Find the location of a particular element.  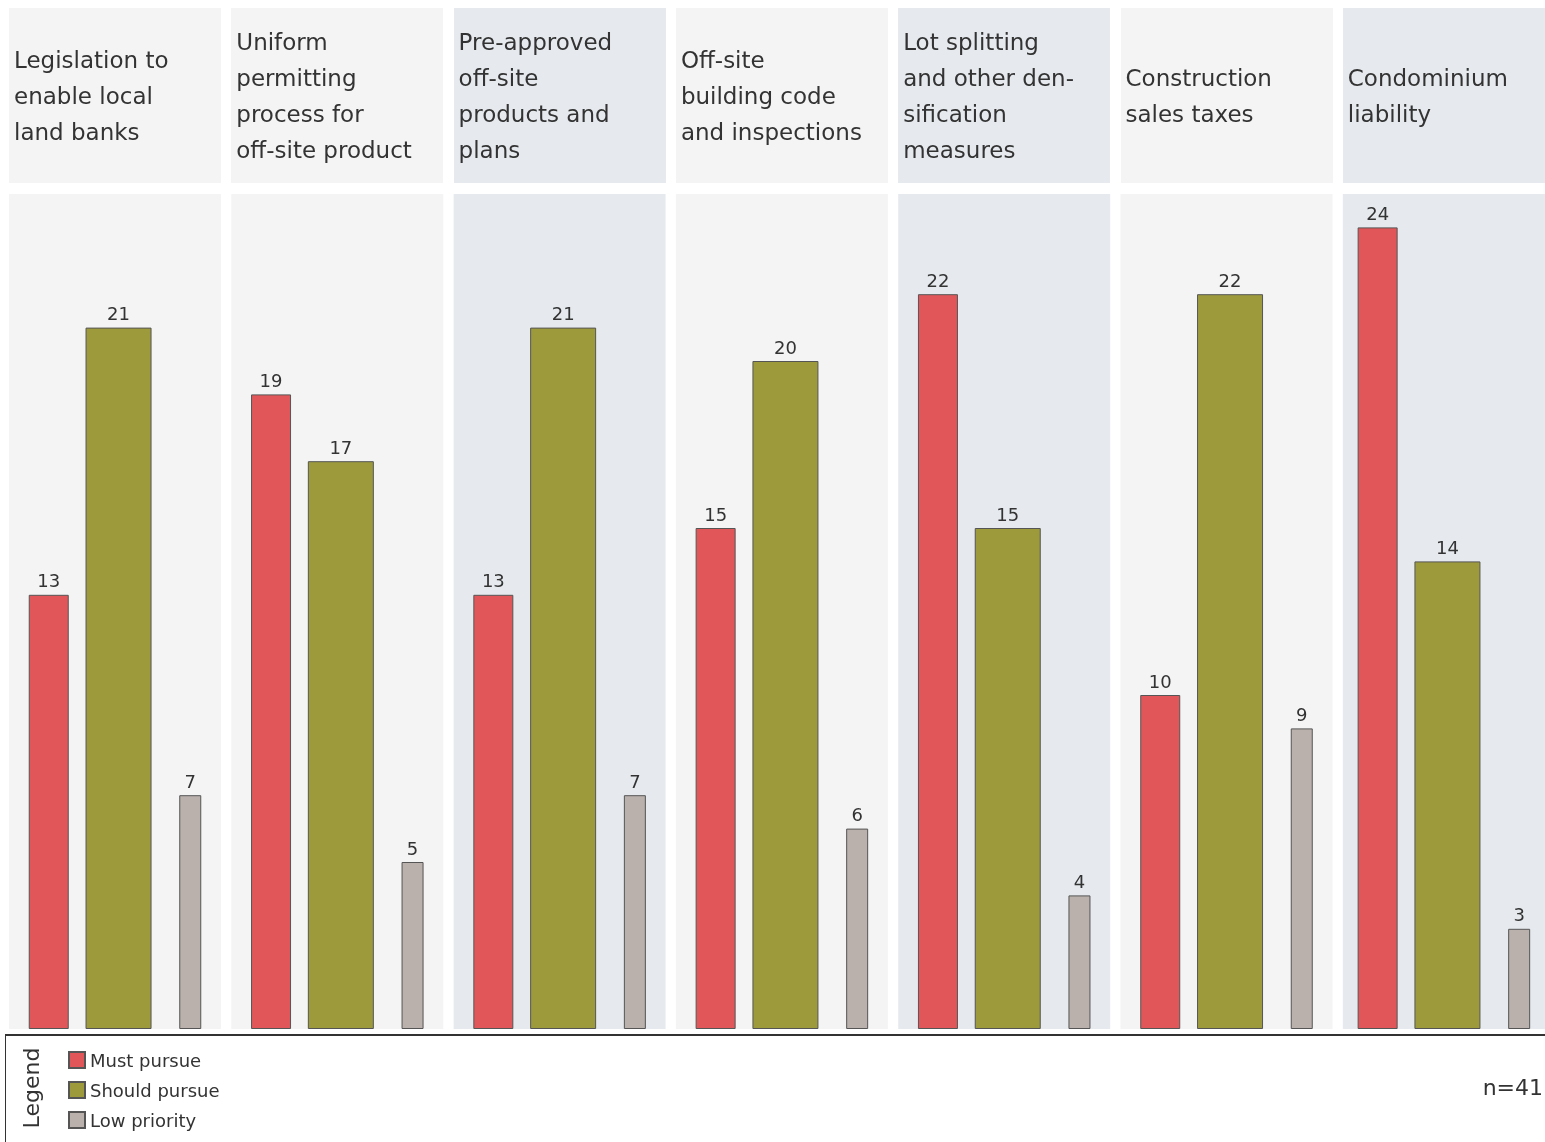

data-label: 19 is located at coordinates (271, 380).